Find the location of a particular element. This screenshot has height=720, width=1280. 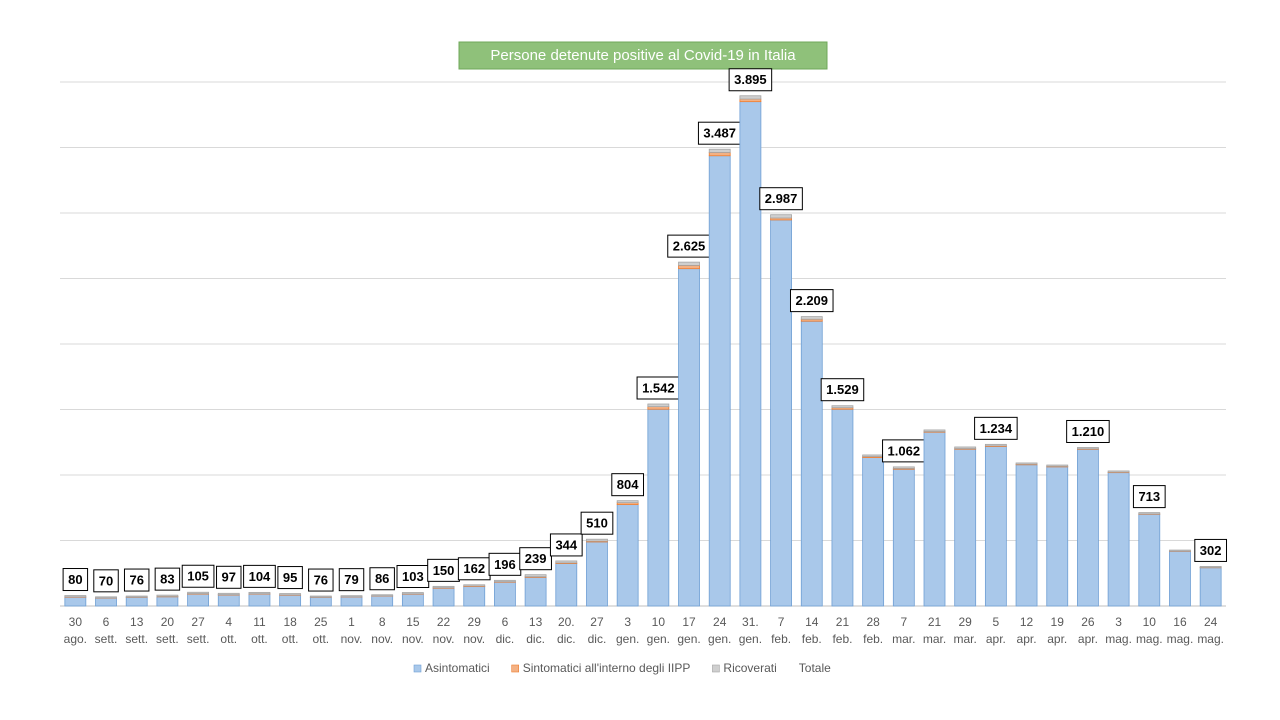

data-label: 713 is located at coordinates (1149, 497).